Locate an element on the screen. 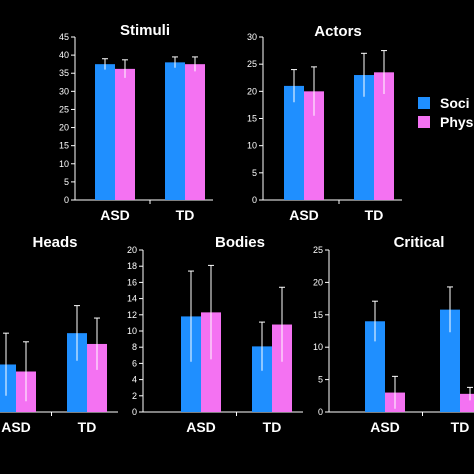 The width and height of the screenshot is (474, 474). legend-label-physical: Phys is located at coordinates (457, 122).